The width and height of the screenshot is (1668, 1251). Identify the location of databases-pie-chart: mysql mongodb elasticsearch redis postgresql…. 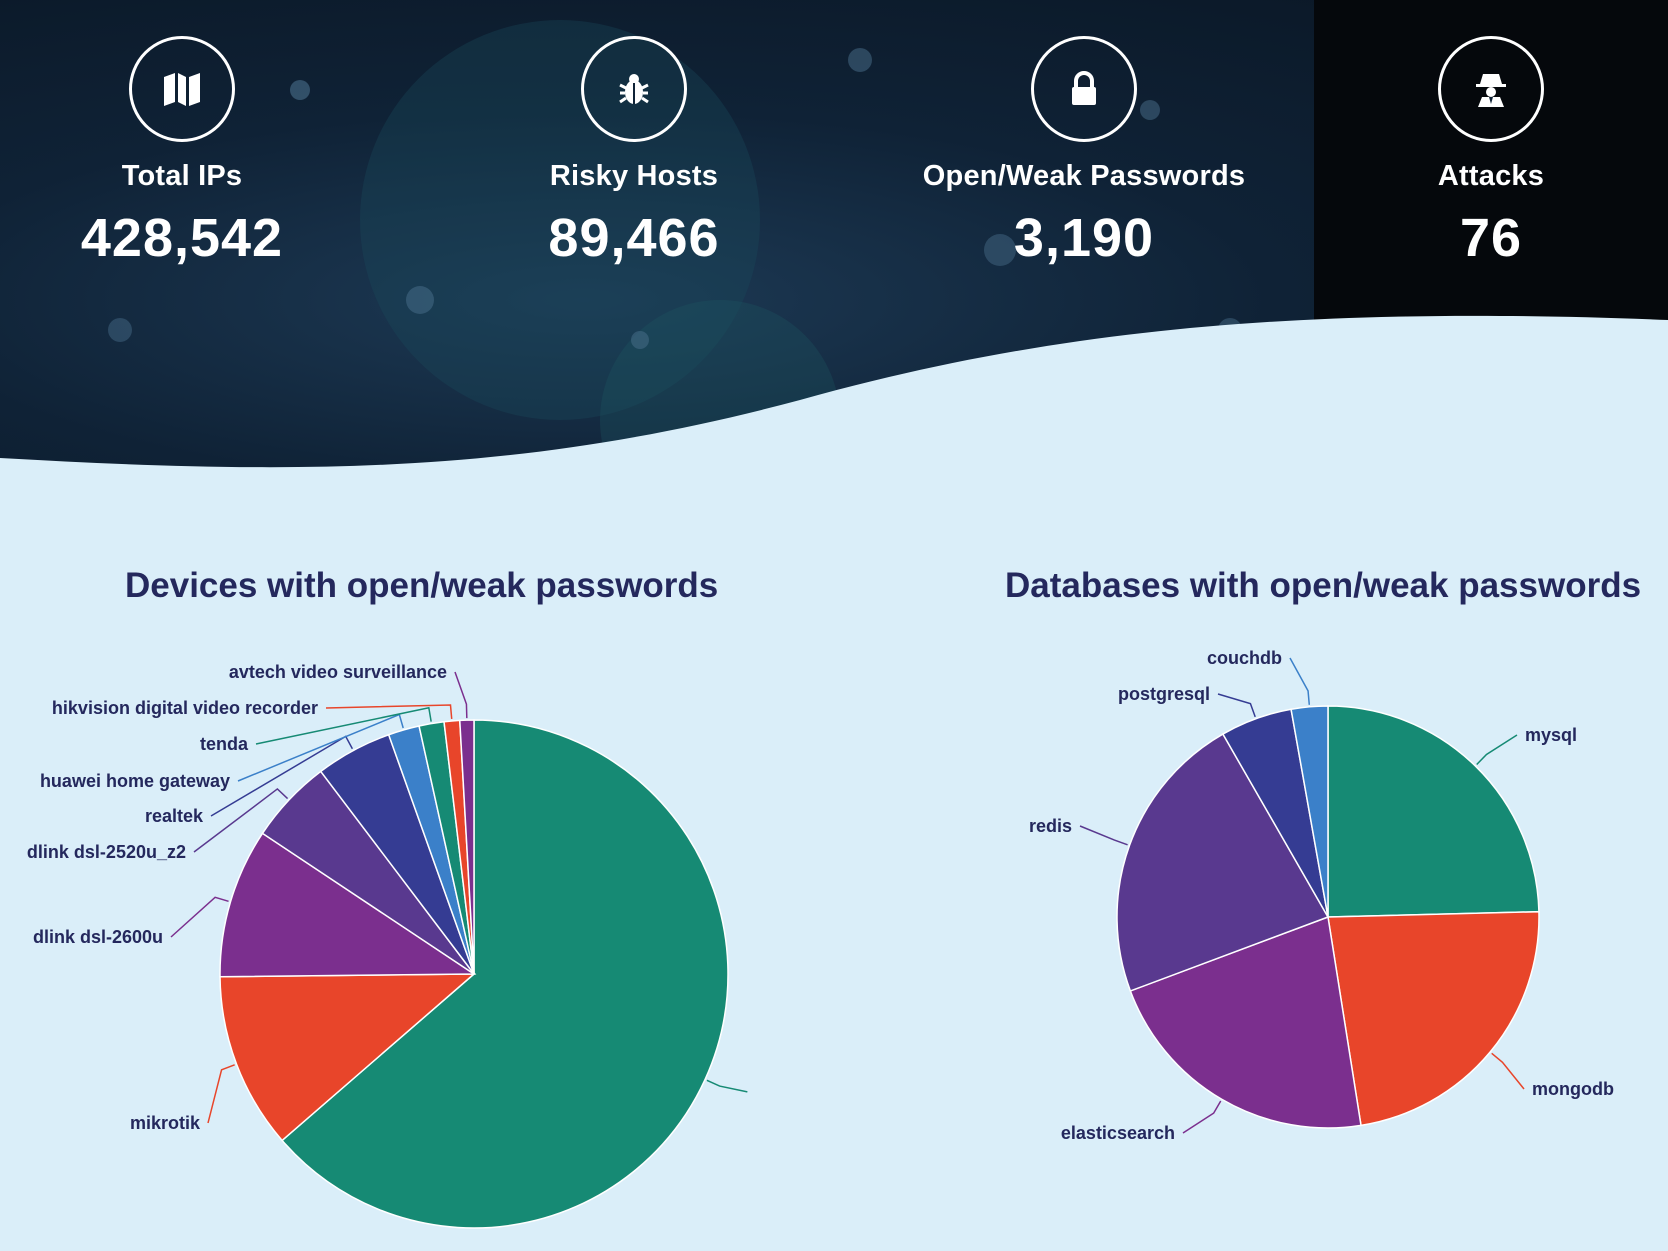
(1321, 895).